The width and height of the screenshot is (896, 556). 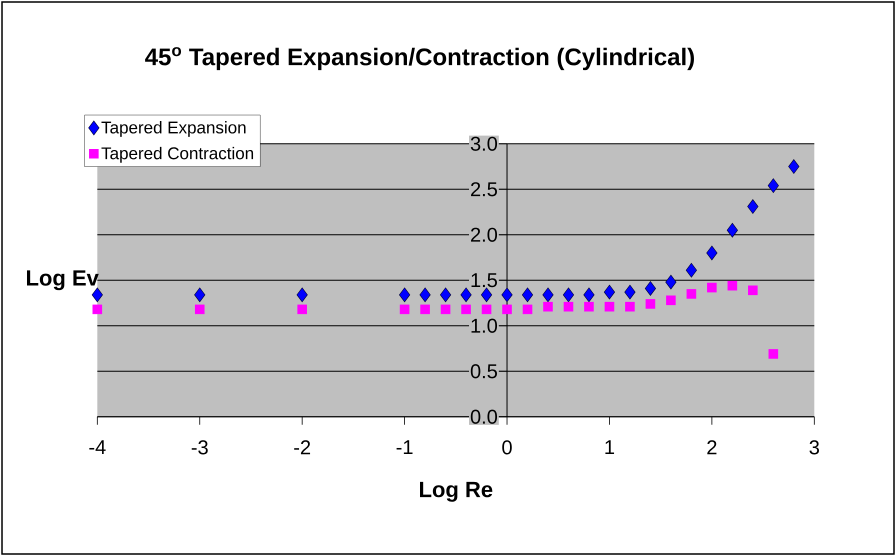 I want to click on y-tick-label: 3.0, so click(x=484, y=143).